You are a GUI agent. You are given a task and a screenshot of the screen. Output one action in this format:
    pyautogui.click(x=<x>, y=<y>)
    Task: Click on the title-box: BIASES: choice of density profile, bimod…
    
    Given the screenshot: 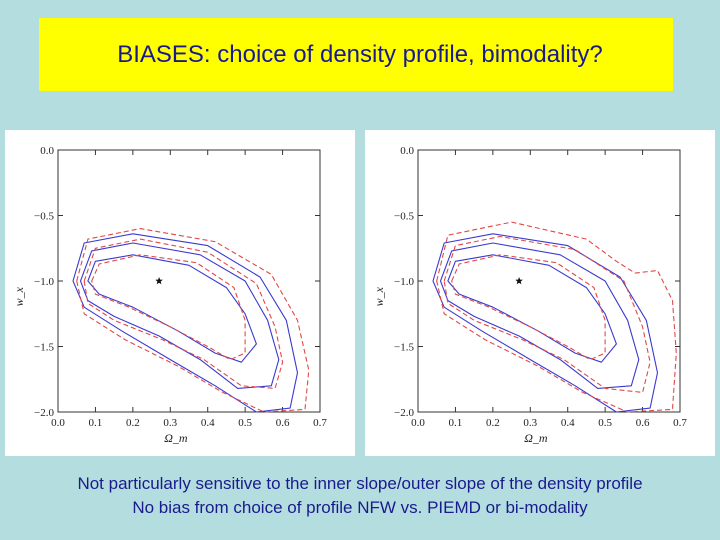 What is the action you would take?
    pyautogui.click(x=356, y=54)
    